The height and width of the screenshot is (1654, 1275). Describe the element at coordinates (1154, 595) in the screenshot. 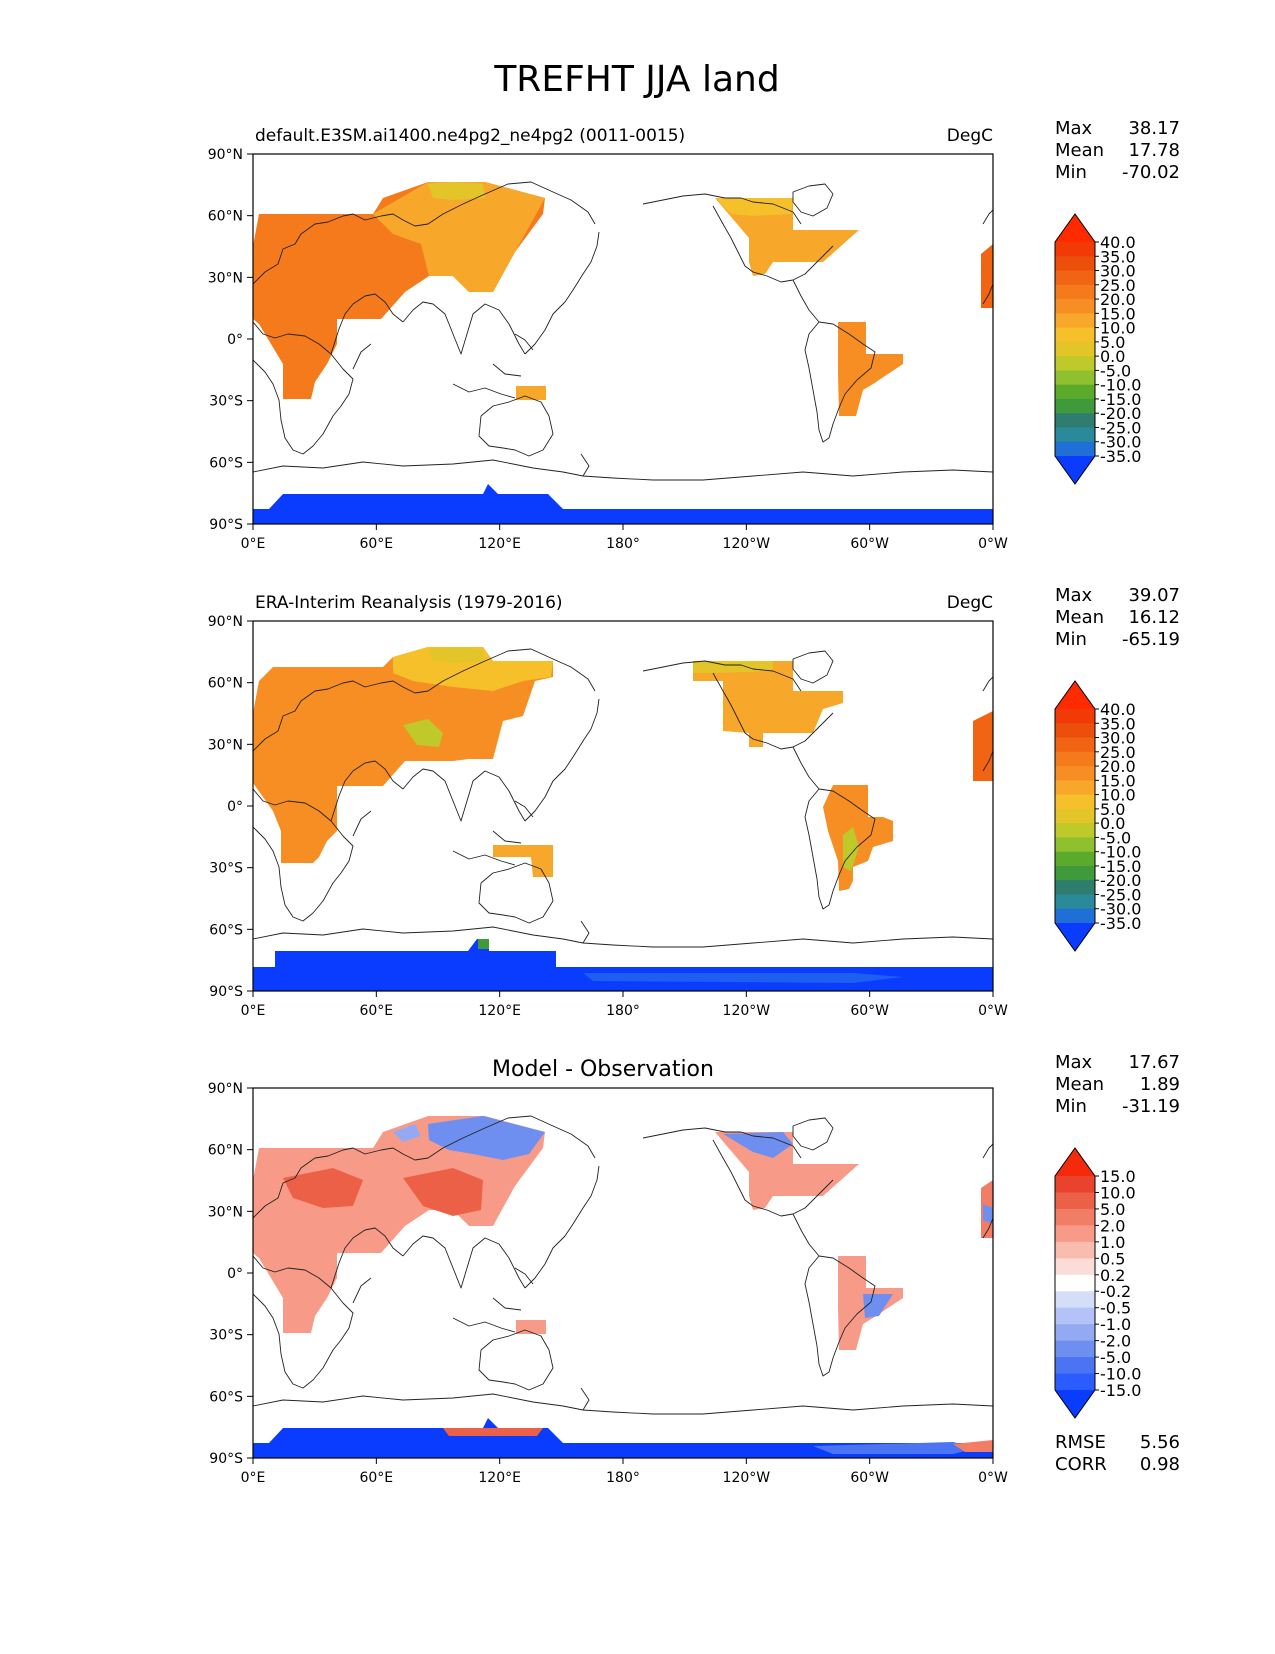

I see `stat-value-max: 39.07` at that location.